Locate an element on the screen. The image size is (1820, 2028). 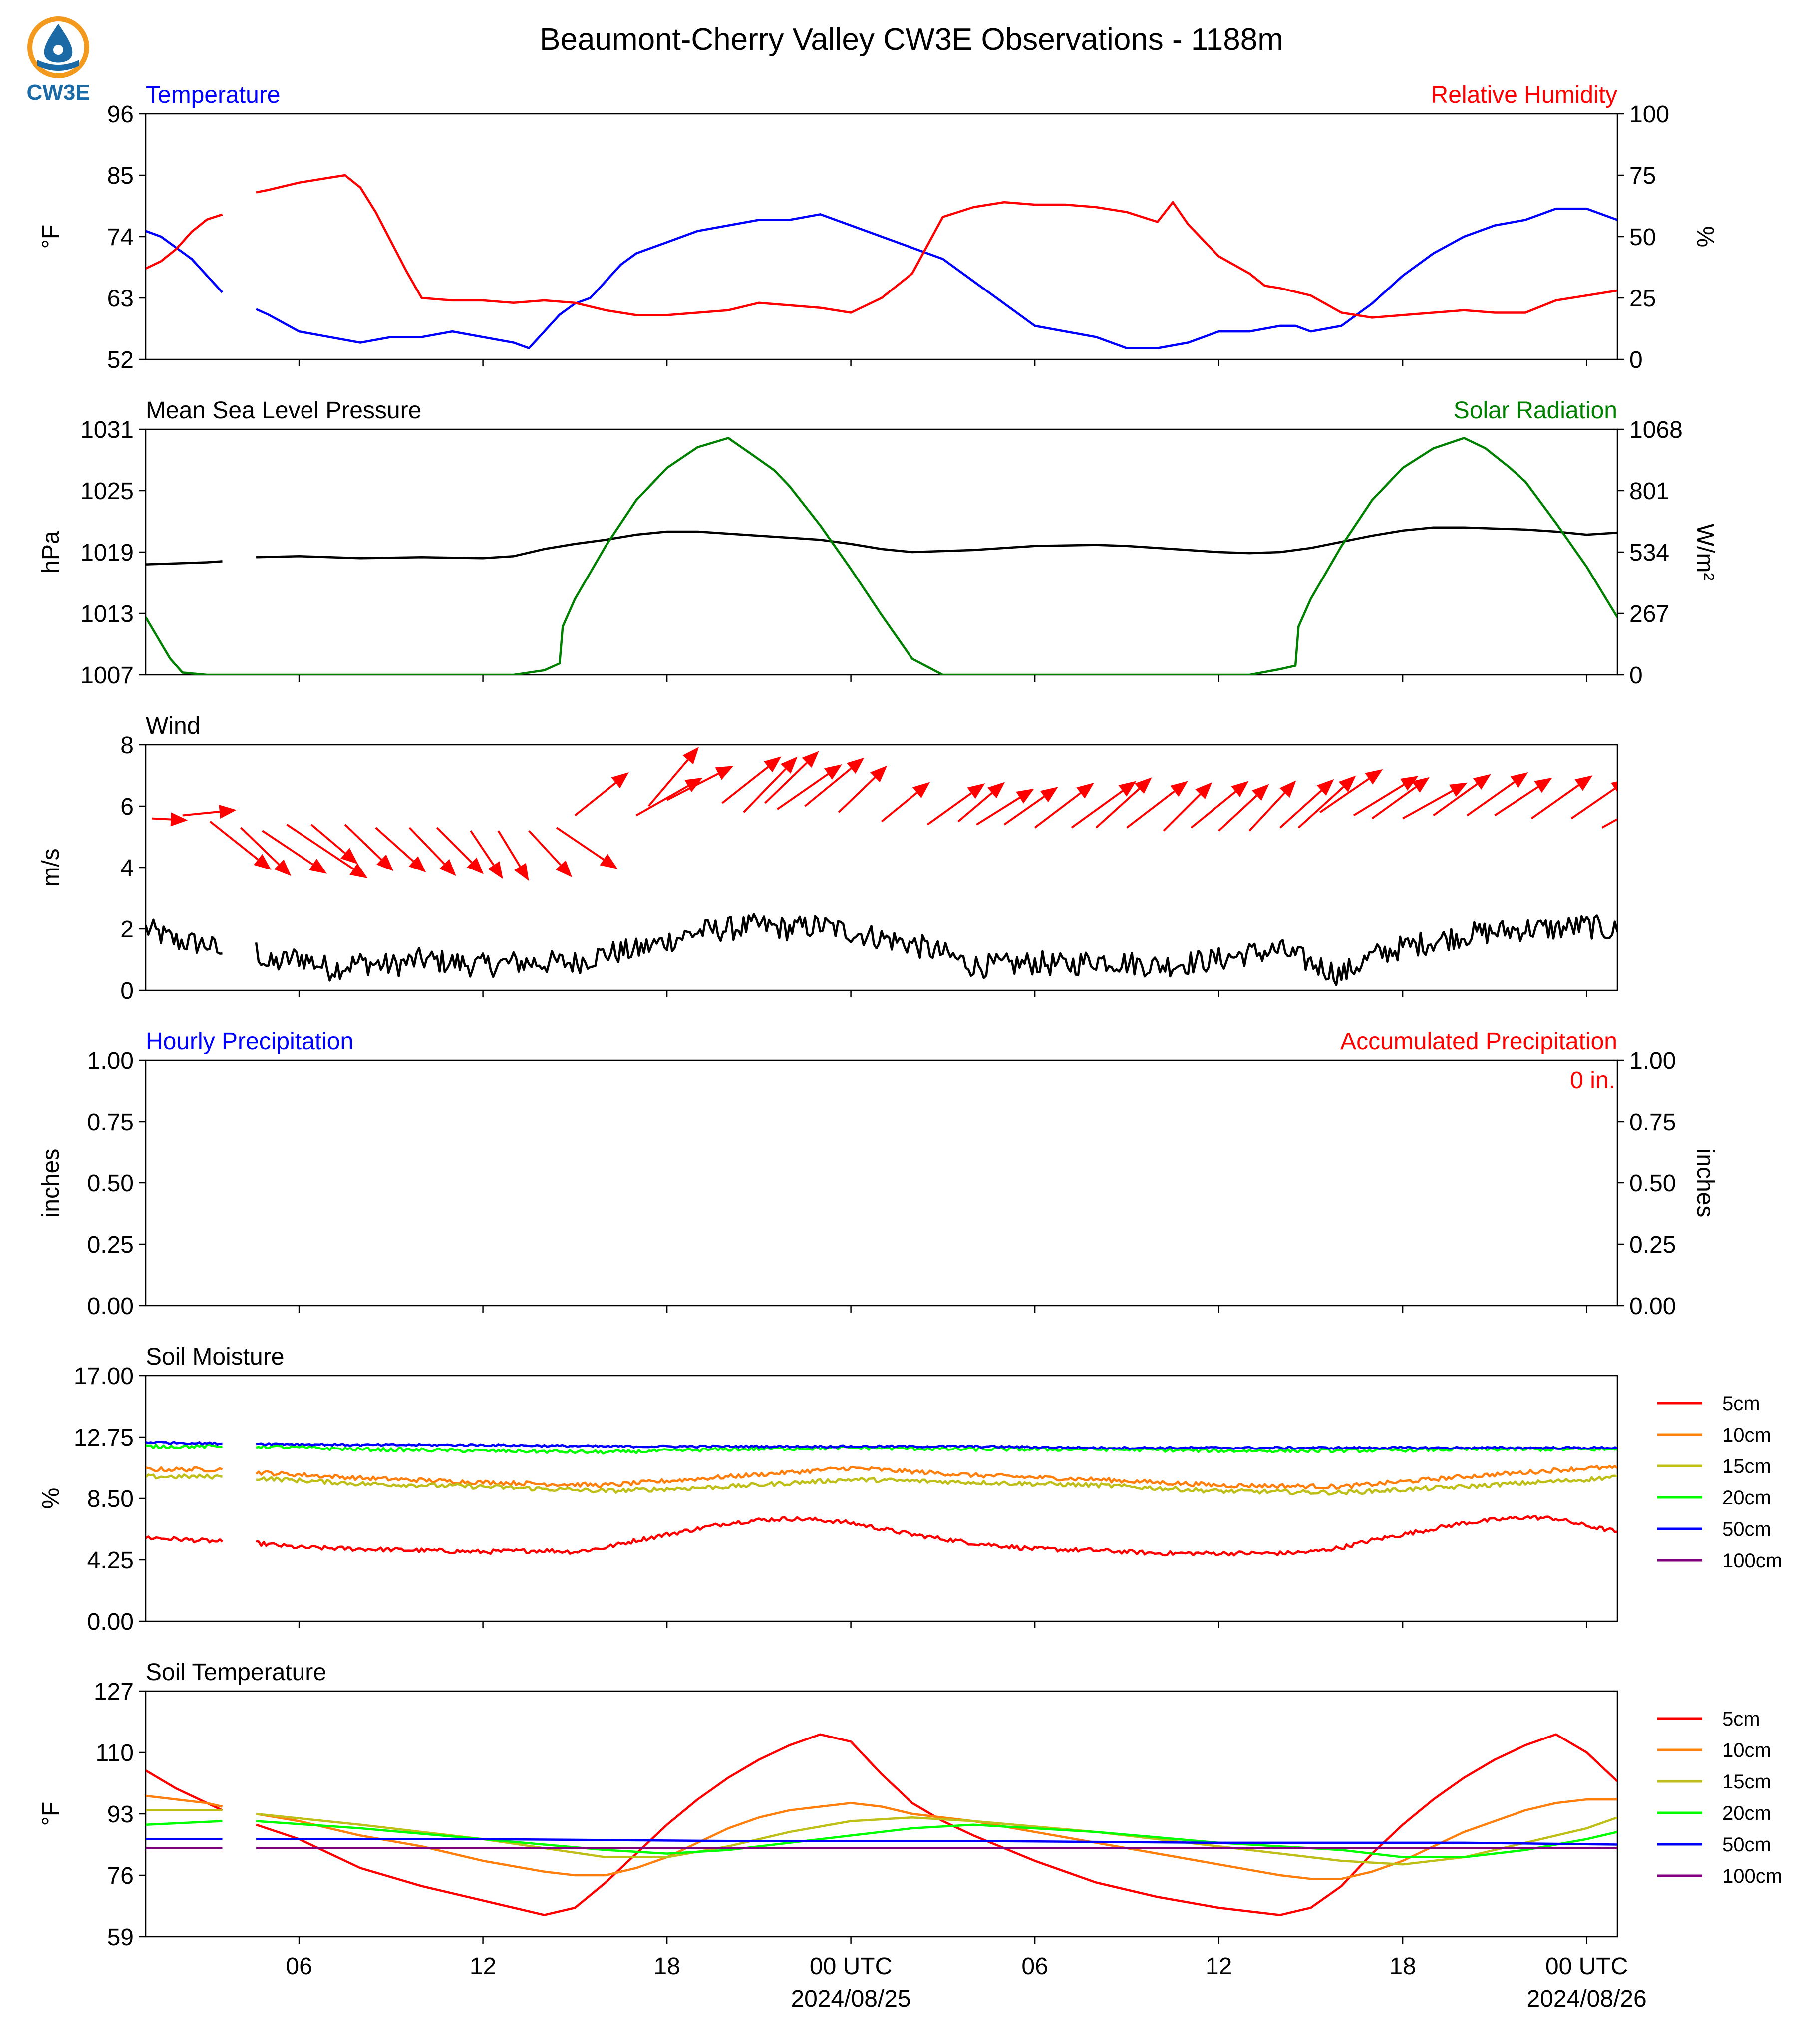
y-right-tick-label: 0.00 is located at coordinates (1652, 1306).